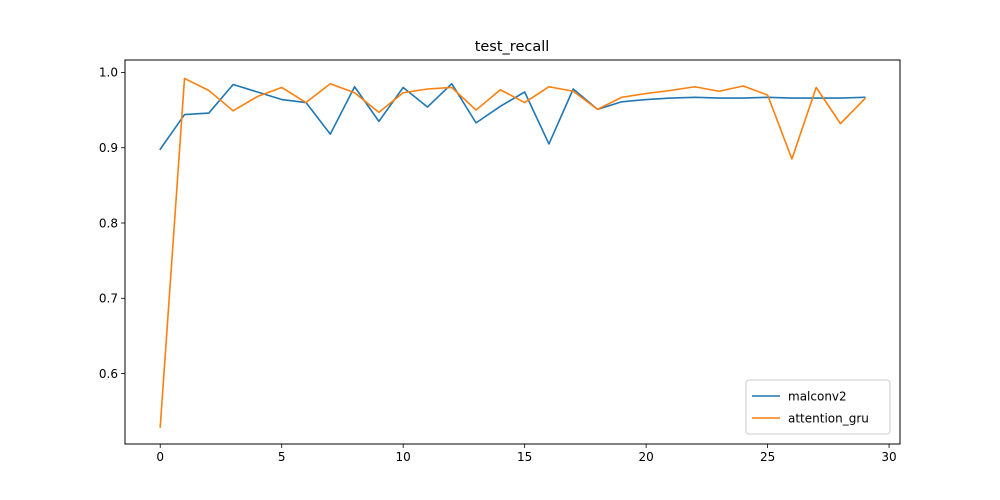  Describe the element at coordinates (403, 457) in the screenshot. I see `x-tick-label: 10` at that location.